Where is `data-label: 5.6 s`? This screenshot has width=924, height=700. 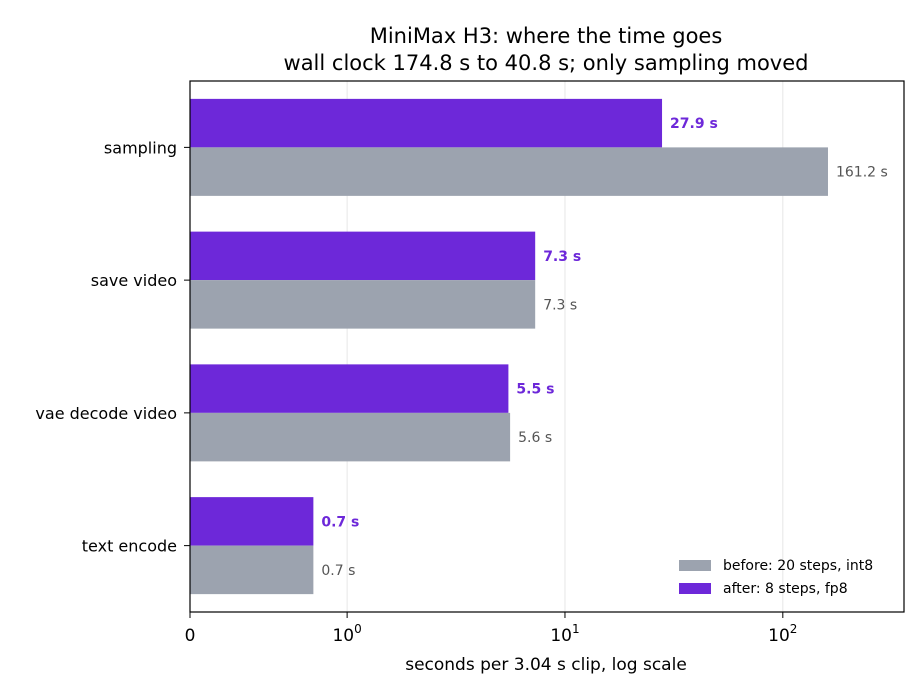
data-label: 5.6 s is located at coordinates (535, 438).